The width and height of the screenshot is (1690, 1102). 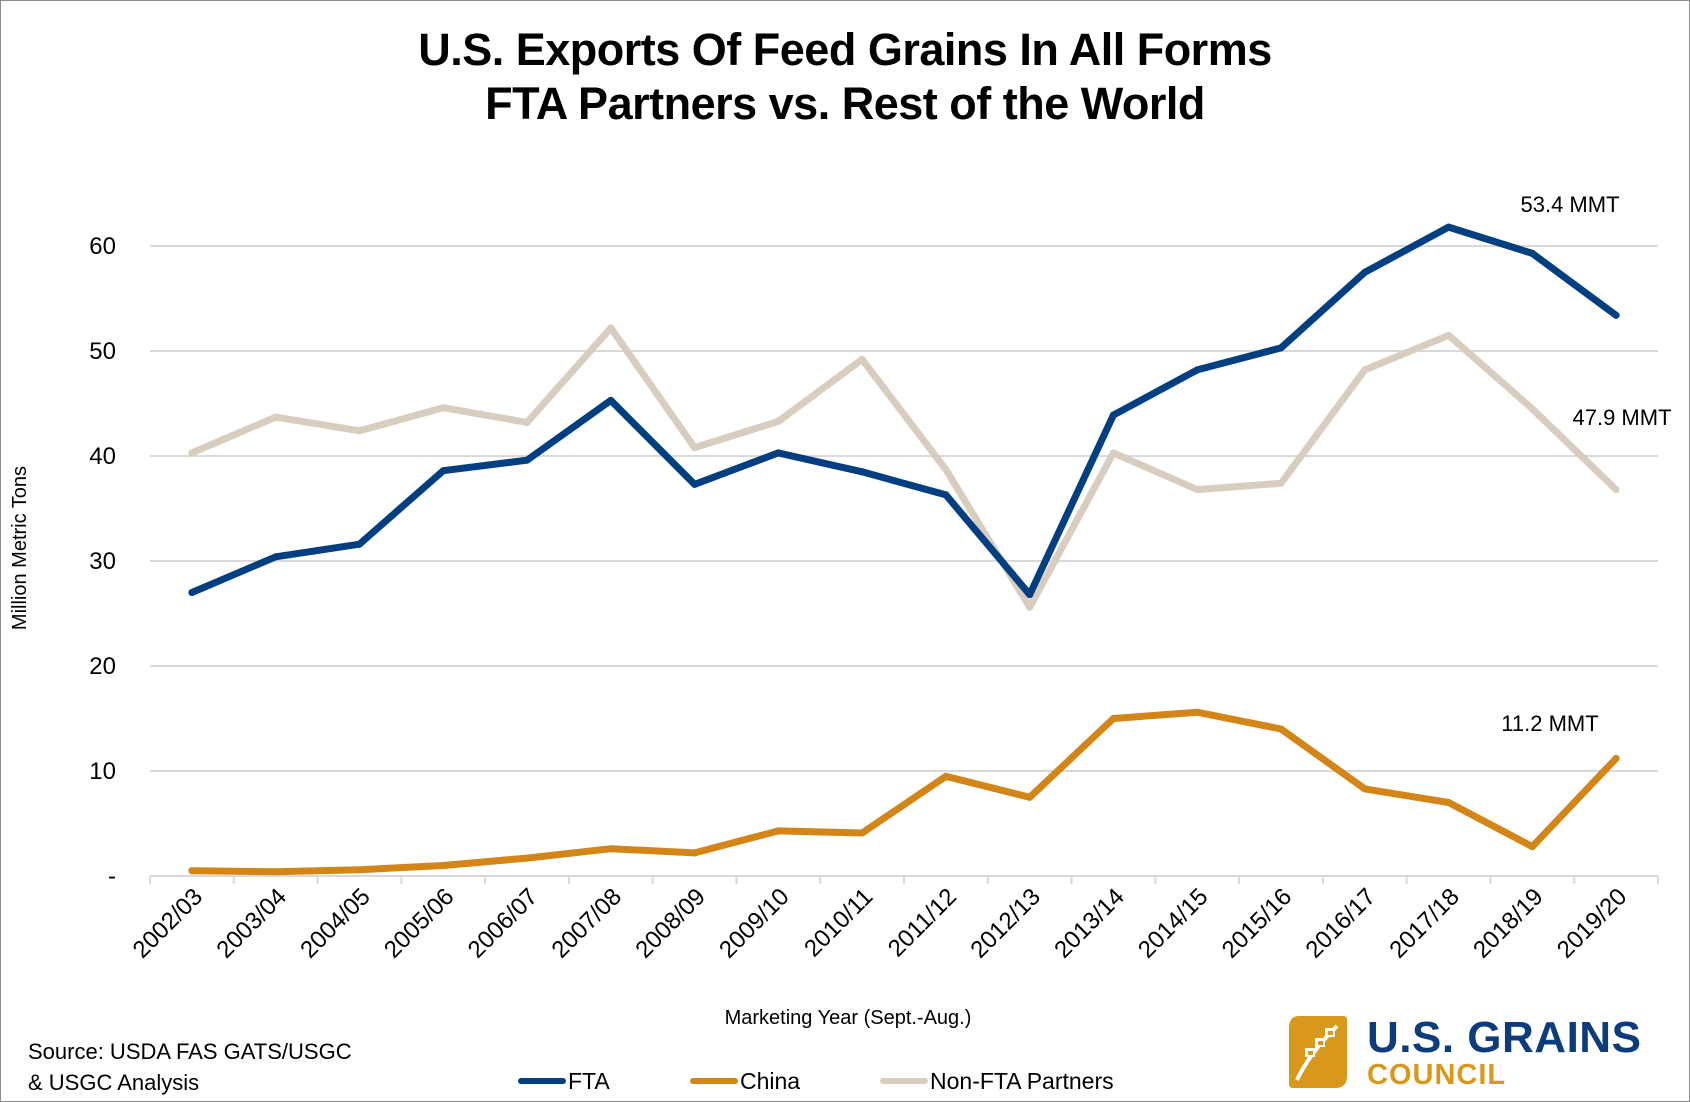 I want to click on series-china, so click(x=904, y=792).